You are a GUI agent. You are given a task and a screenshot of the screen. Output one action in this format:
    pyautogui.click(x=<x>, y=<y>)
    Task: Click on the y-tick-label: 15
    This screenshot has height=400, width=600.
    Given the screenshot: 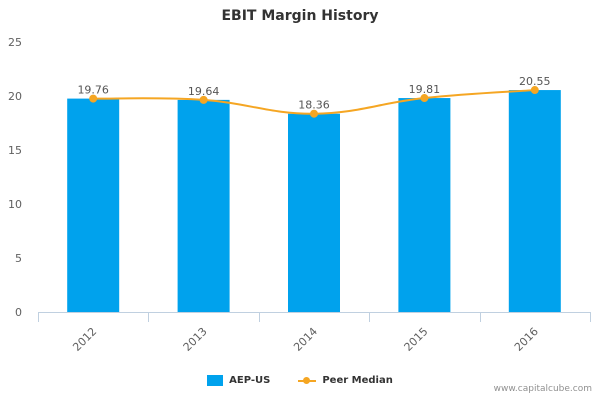 What is the action you would take?
    pyautogui.click(x=15, y=150)
    